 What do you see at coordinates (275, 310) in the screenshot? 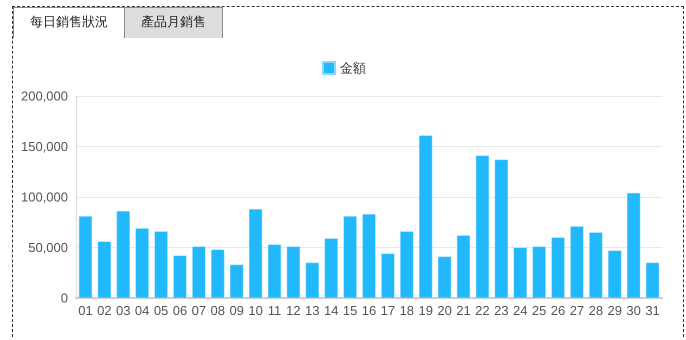
I see `x-tick-label: 11` at bounding box center [275, 310].